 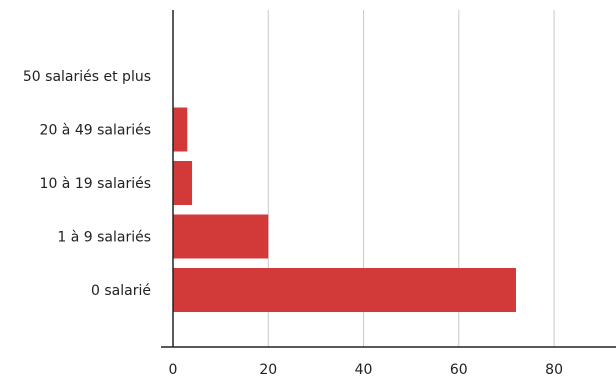 I want to click on category-label: 20 à 49 salariés, so click(x=95, y=131).